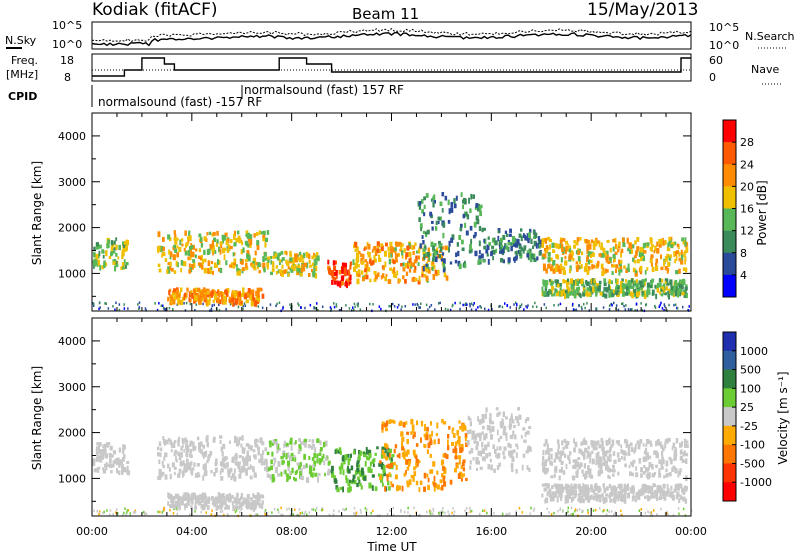 Image resolution: width=800 pixels, height=554 pixels. Describe the element at coordinates (110, 466) in the screenshot. I see `velocity-band-0-cell` at that location.